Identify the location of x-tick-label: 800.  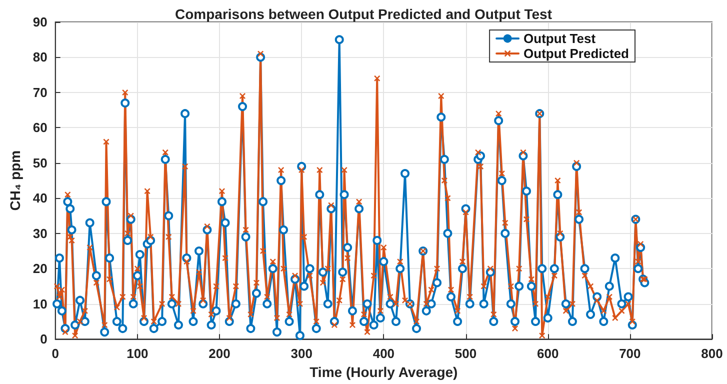
(712, 354).